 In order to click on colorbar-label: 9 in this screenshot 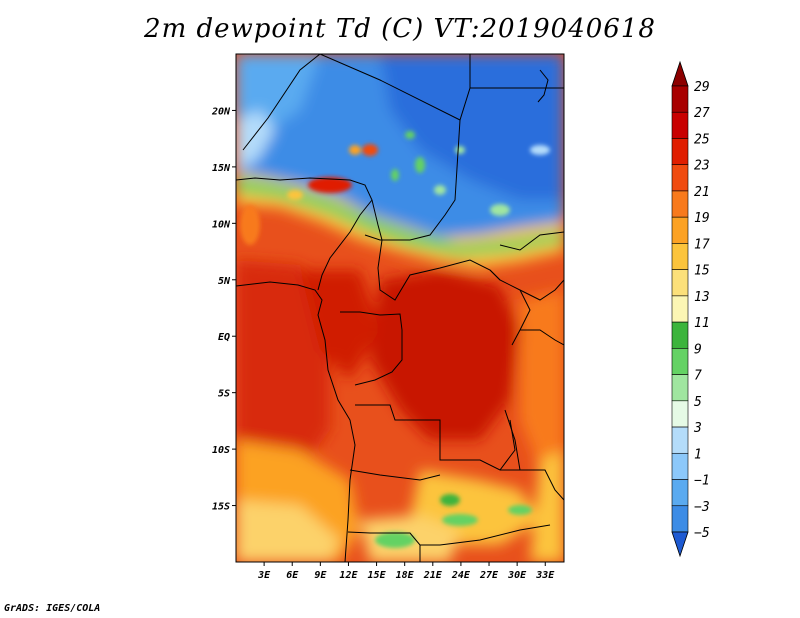, I will do `click(698, 349)`.